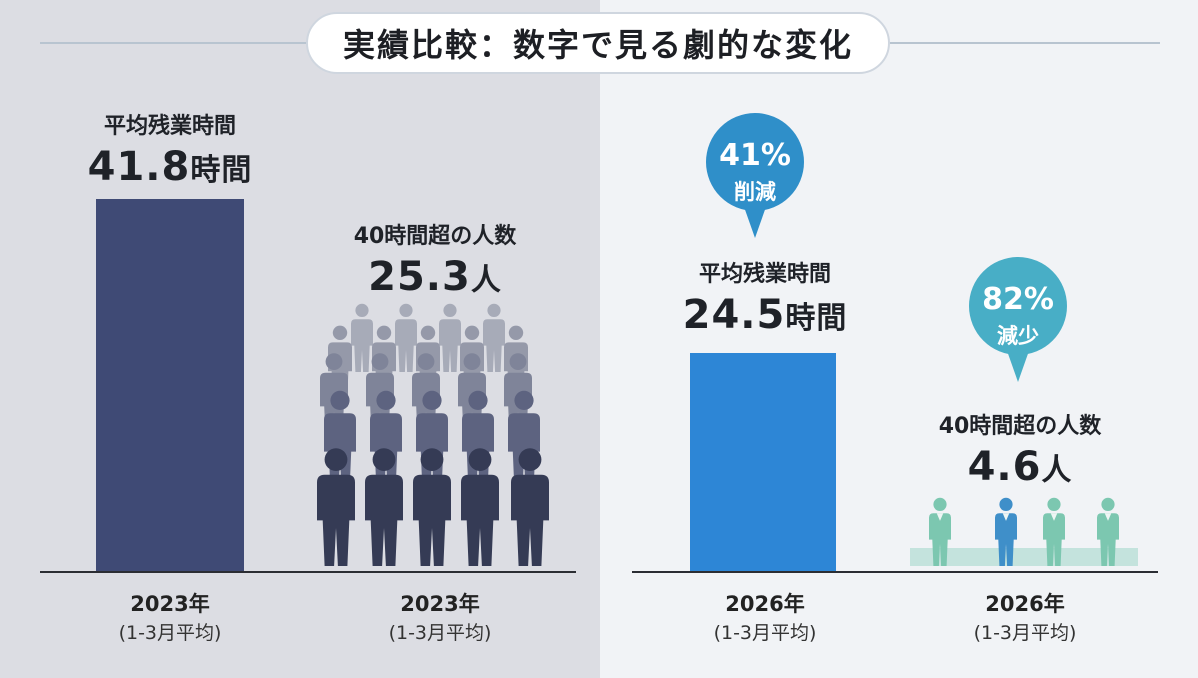 This screenshot has width=1198, height=678. What do you see at coordinates (895, 572) in the screenshot?
I see `baseline-2026` at bounding box center [895, 572].